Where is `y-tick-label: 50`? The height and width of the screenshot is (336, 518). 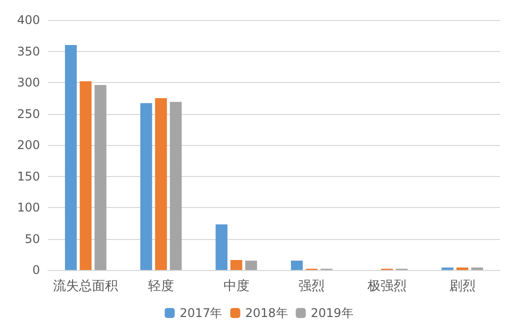 y-tick-label: 50 is located at coordinates (32, 239).